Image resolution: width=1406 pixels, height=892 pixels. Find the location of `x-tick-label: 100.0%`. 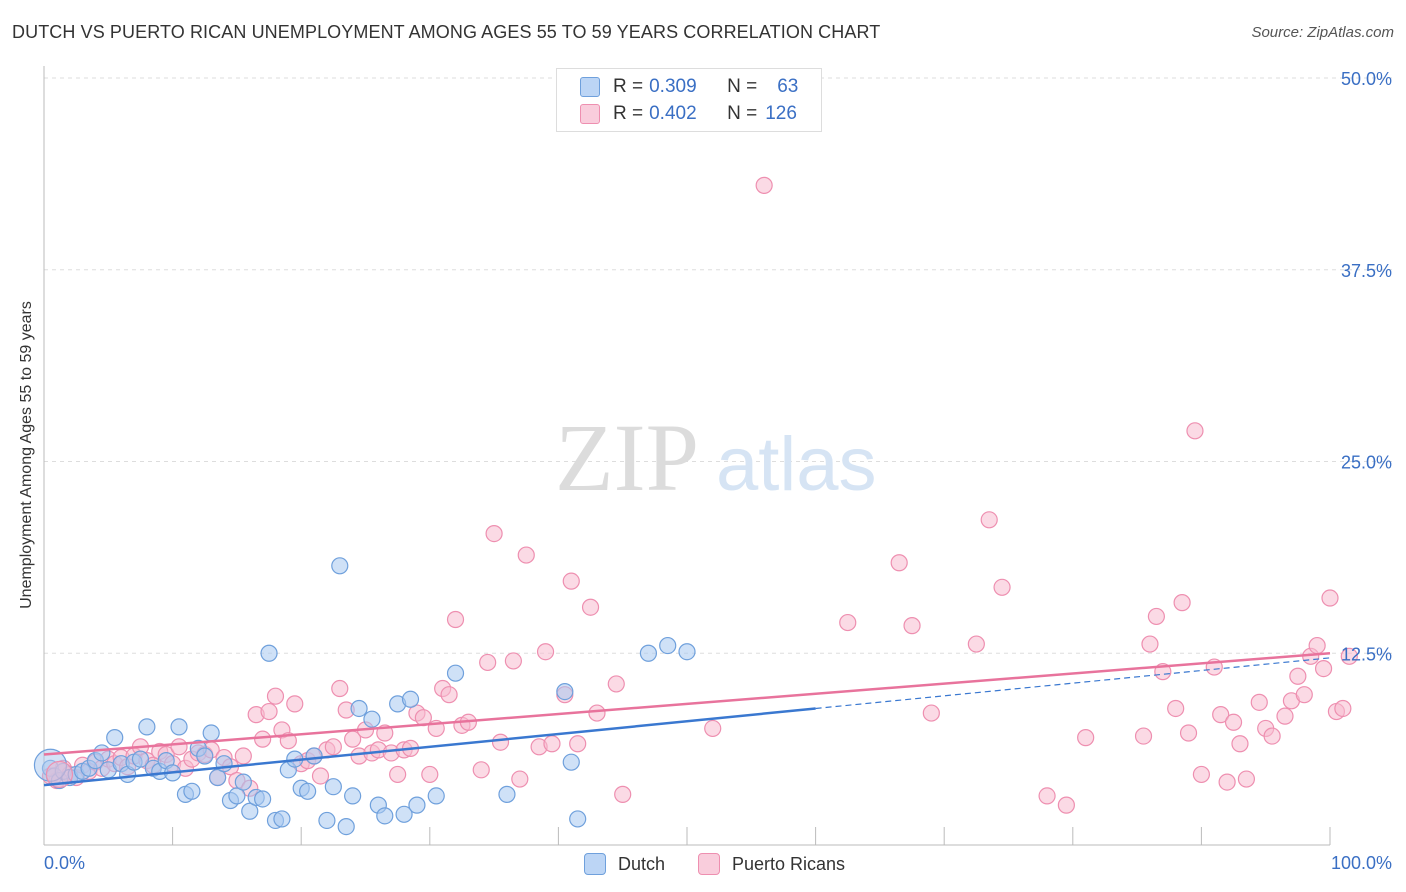

x-tick-label: 100.0% is located at coordinates (1361, 863).